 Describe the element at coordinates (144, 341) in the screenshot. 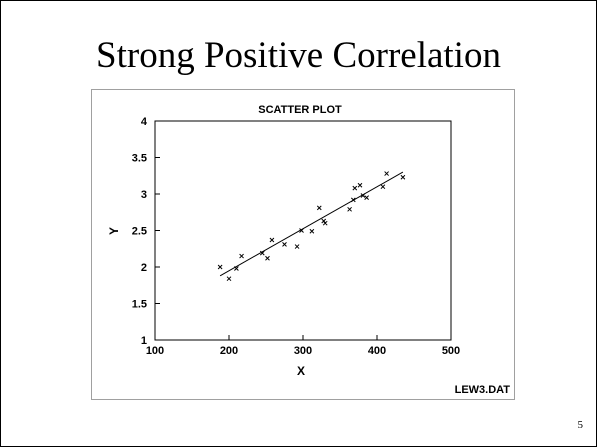

I see `y-tick-label: 1` at that location.